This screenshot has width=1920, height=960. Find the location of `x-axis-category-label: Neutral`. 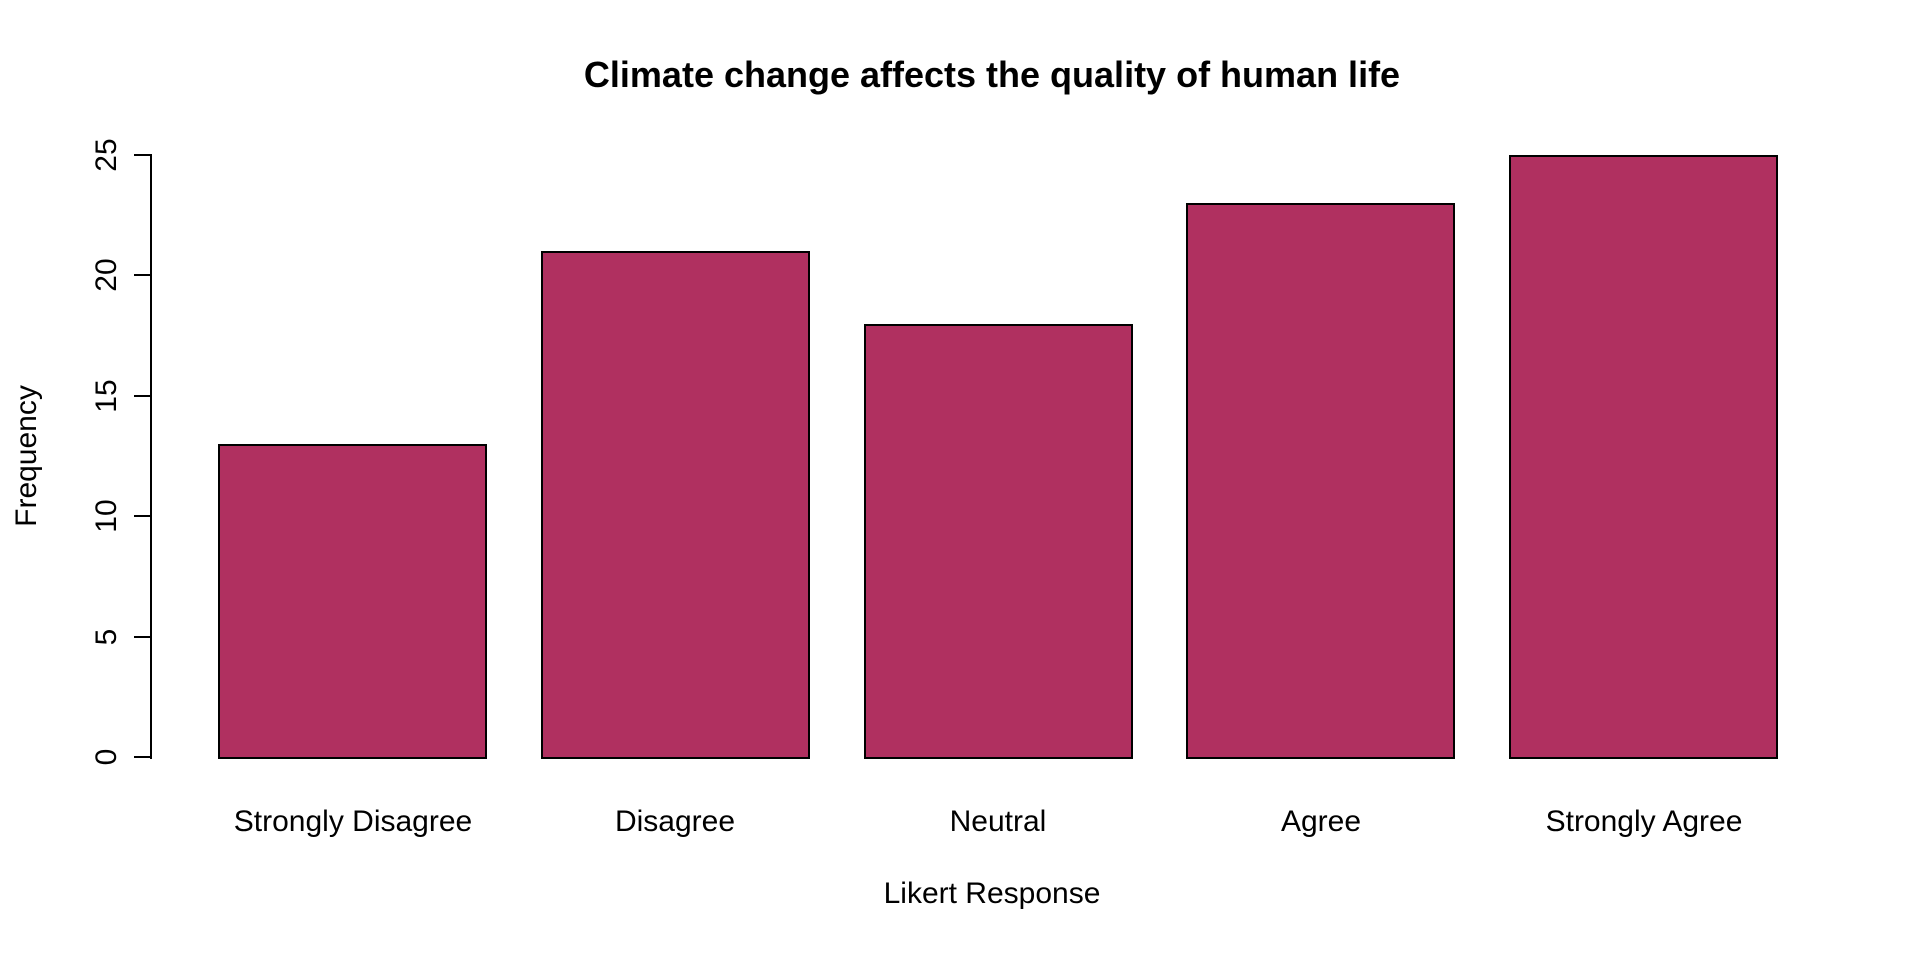

x-axis-category-label: Neutral is located at coordinates (998, 821).